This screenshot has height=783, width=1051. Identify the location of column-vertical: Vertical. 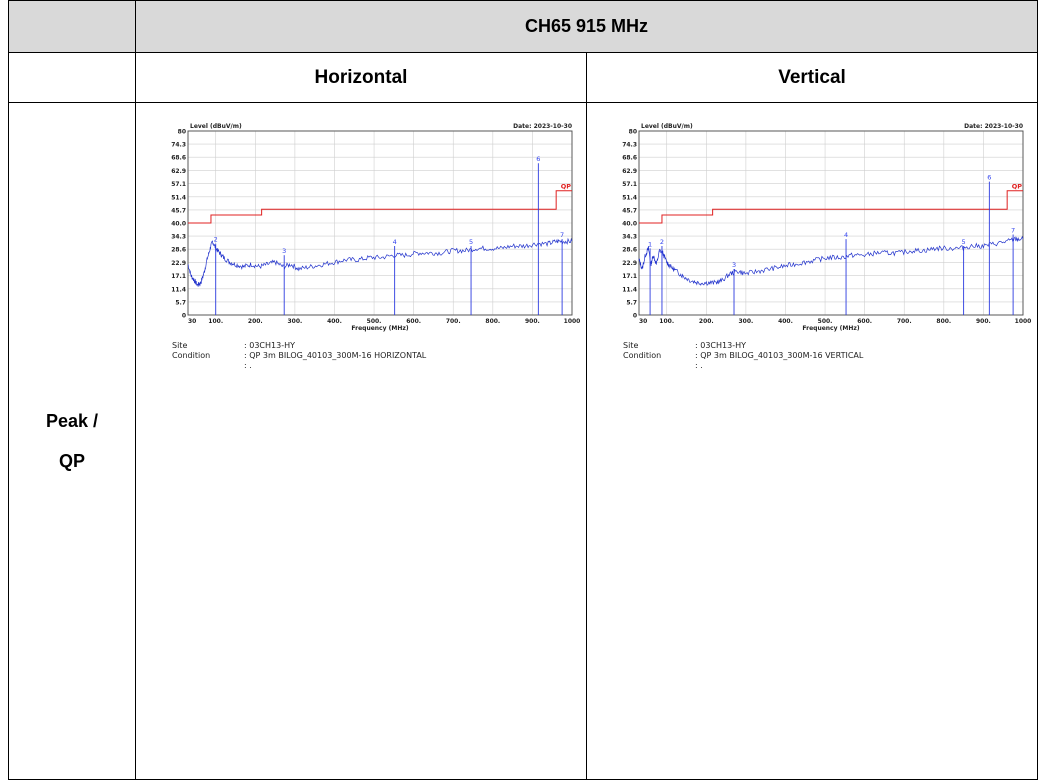
(812, 77).